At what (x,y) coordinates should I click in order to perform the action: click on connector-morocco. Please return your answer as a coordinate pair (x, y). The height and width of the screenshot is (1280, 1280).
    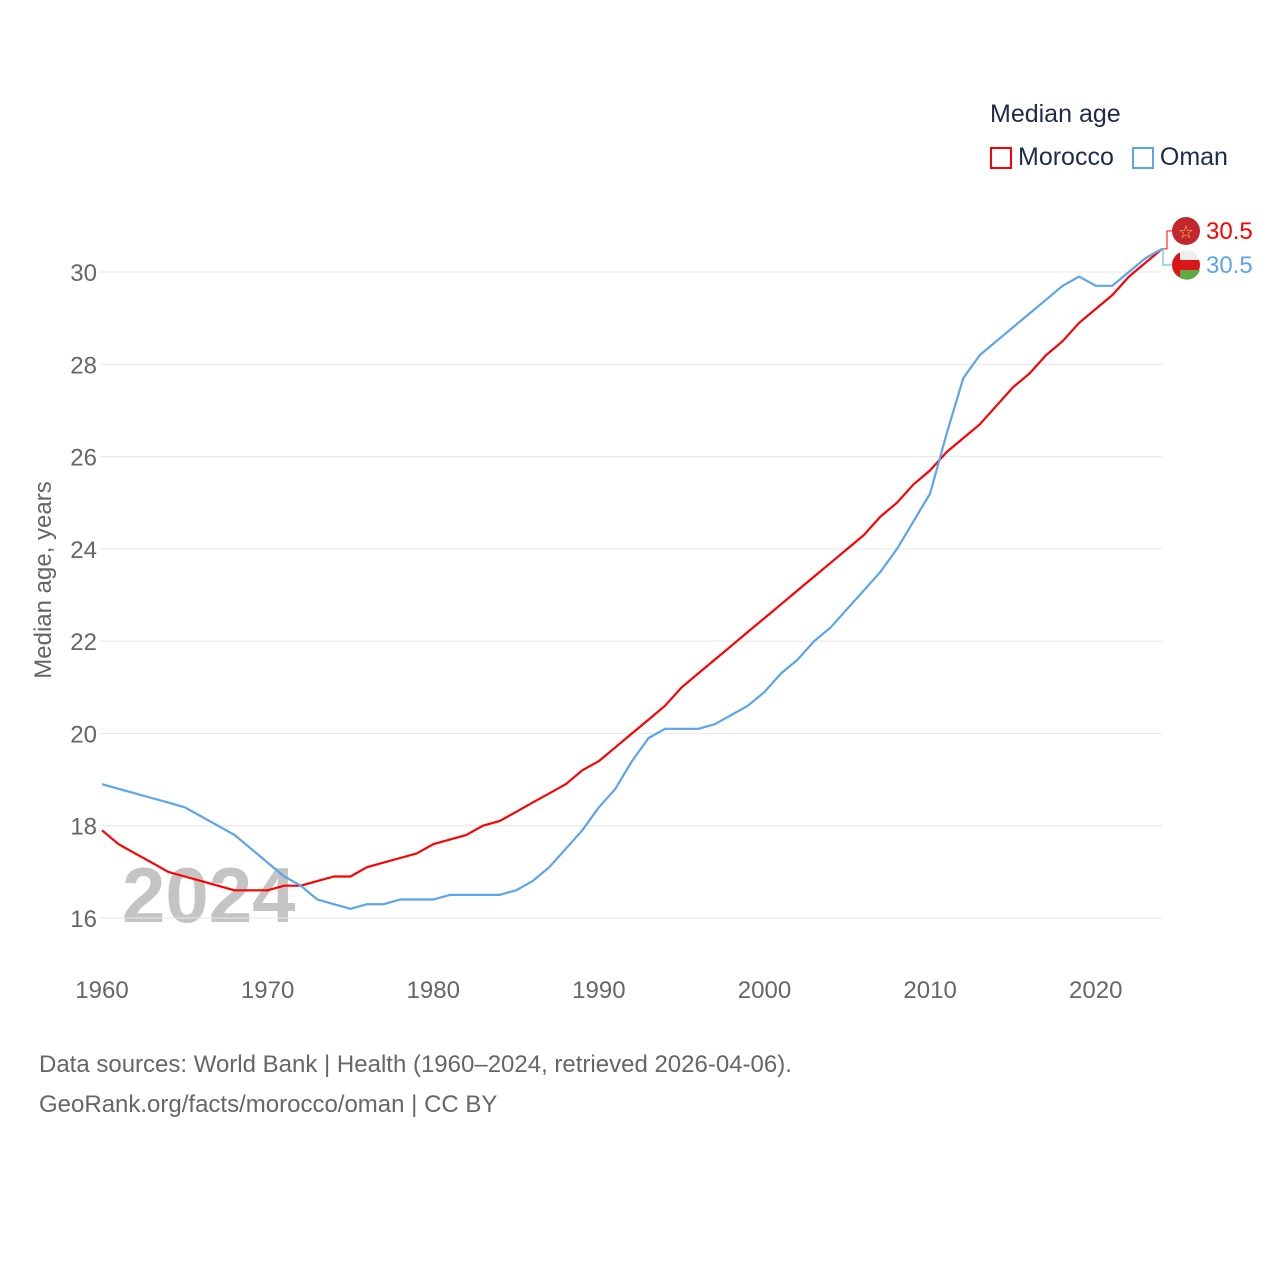
    Looking at the image, I should click on (1167, 240).